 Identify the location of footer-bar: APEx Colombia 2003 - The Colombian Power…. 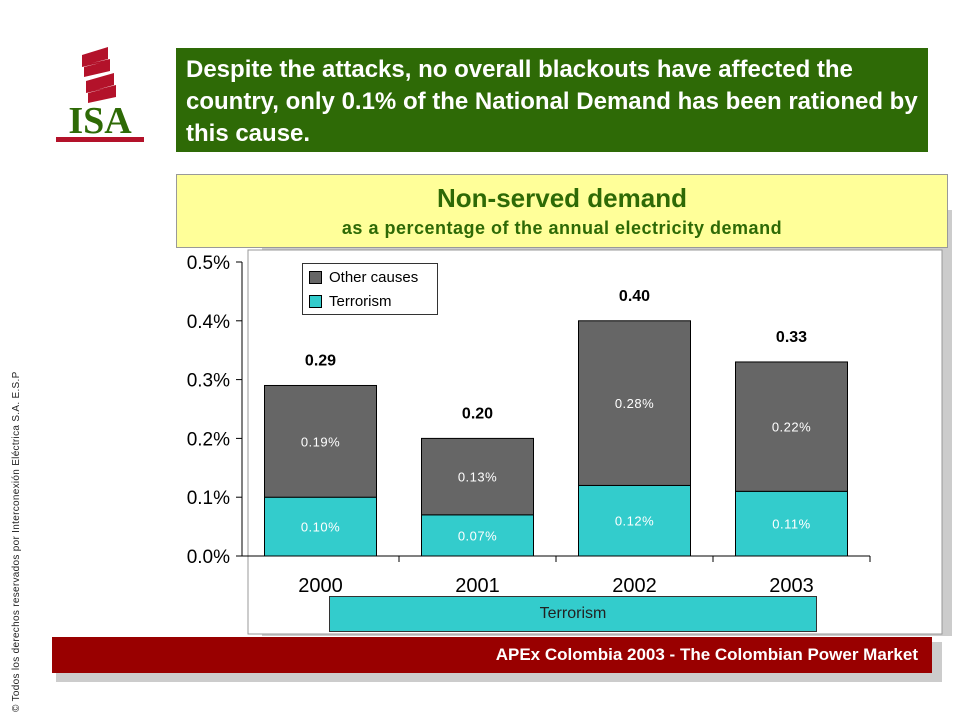
(492, 655).